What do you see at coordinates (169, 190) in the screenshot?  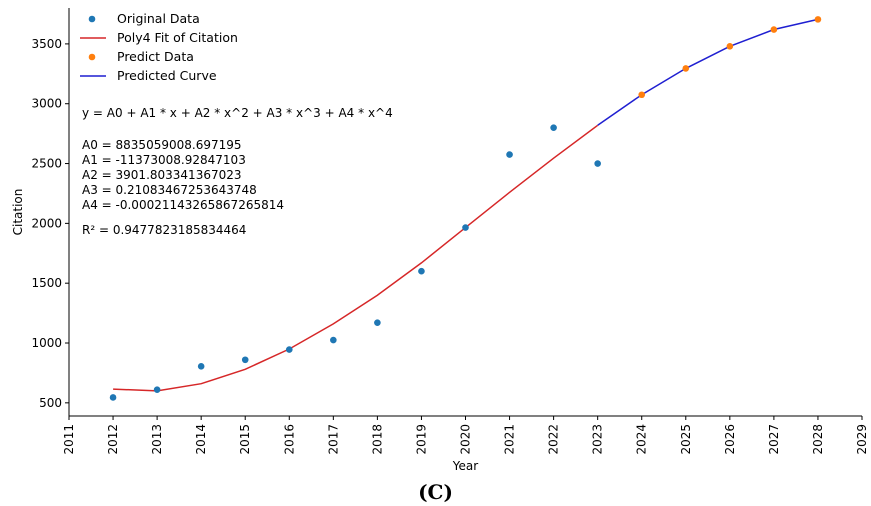 I see `coefficient-text: A3 = 0.21083467253643748` at bounding box center [169, 190].